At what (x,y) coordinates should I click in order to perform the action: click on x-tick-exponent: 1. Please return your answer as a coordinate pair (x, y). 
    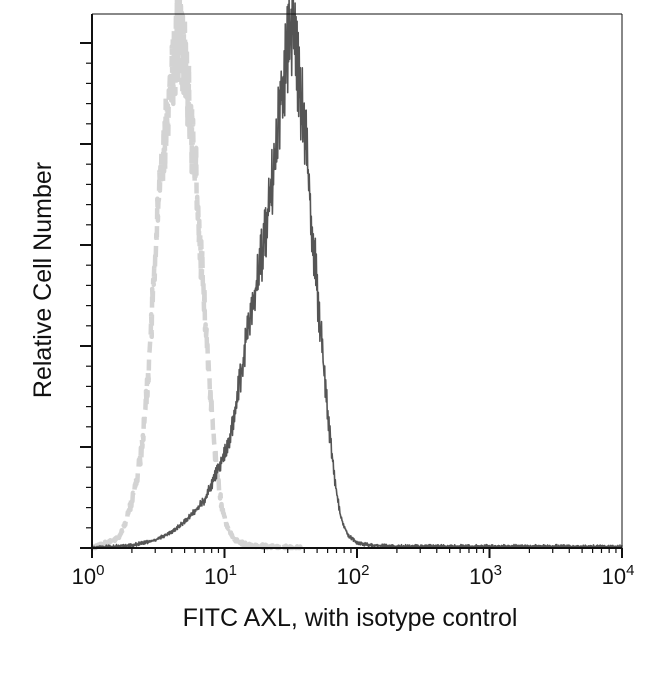
    Looking at the image, I should click on (233, 570).